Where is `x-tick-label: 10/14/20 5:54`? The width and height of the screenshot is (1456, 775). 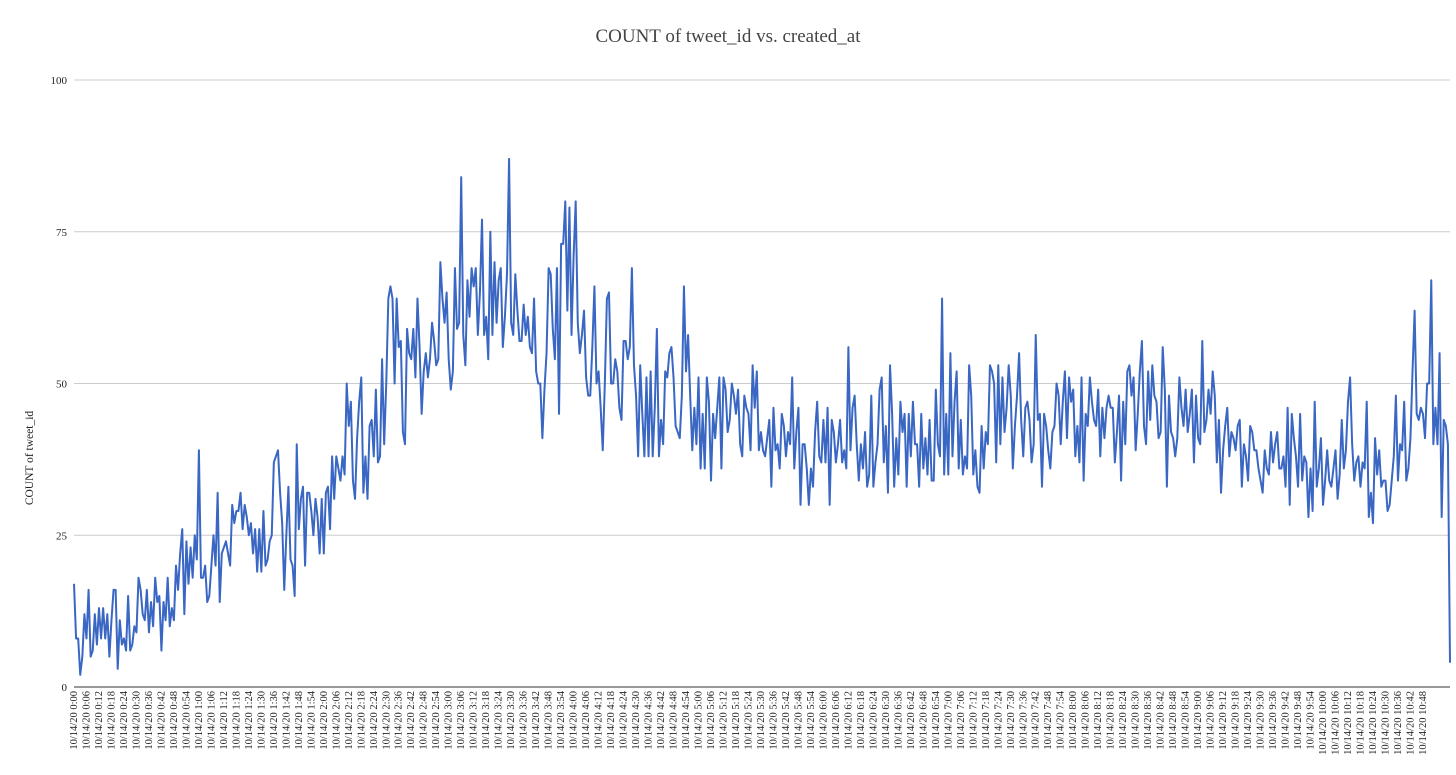 x-tick-label: 10/14/20 5:54 is located at coordinates (811, 719).